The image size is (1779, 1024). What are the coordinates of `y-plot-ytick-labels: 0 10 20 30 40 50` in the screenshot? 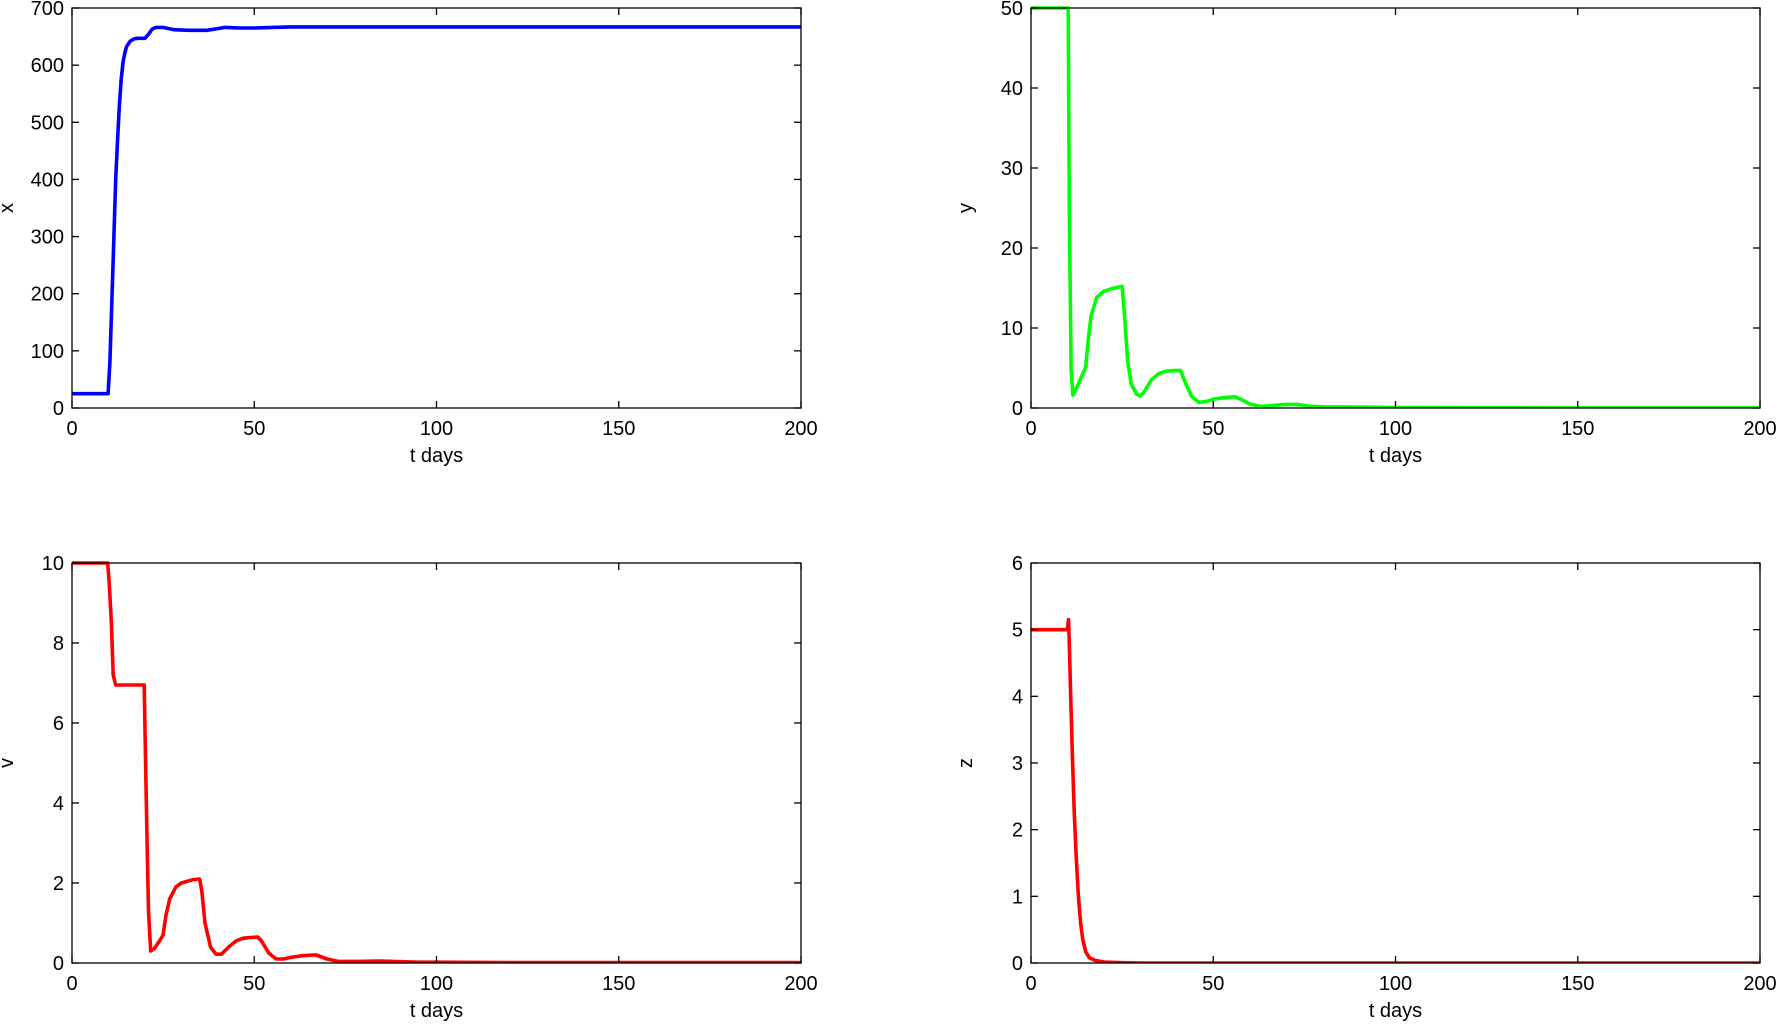 It's located at (1012, 210).